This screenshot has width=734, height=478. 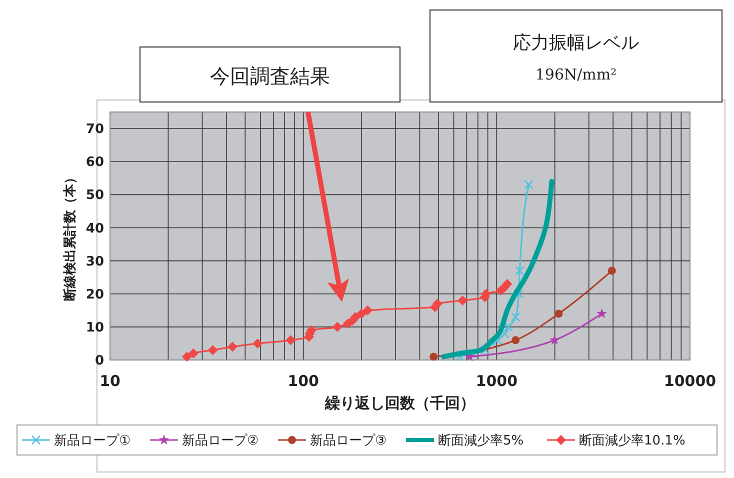 What do you see at coordinates (348, 441) in the screenshot?
I see `legend-label: 新品ロープ③` at bounding box center [348, 441].